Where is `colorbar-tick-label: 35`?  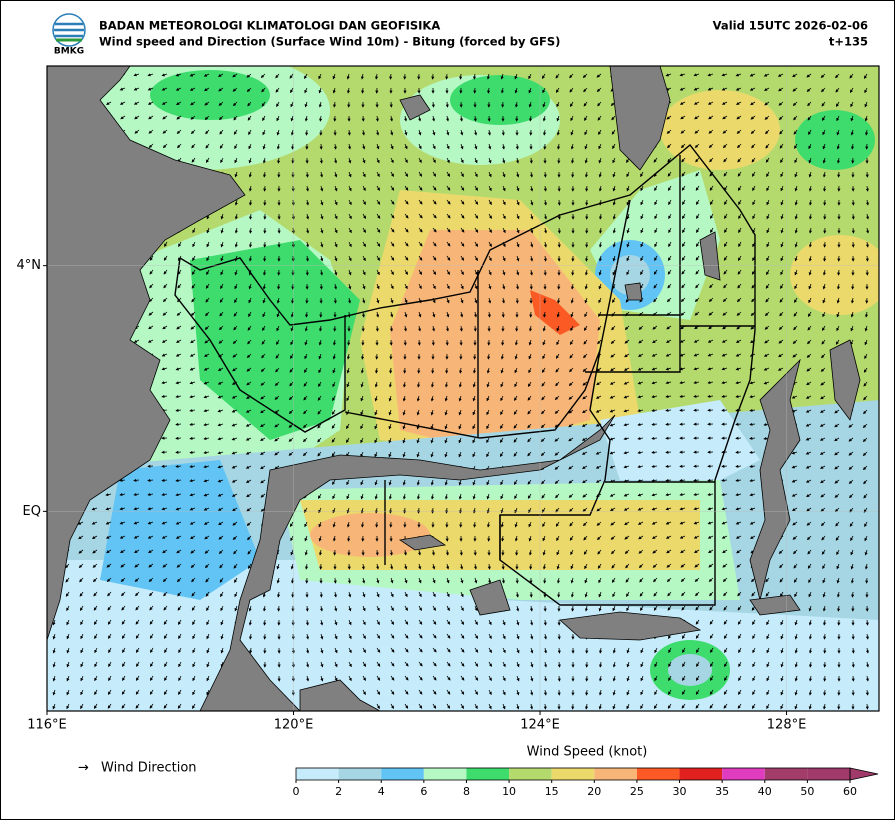
colorbar-tick-label: 35 is located at coordinates (722, 791).